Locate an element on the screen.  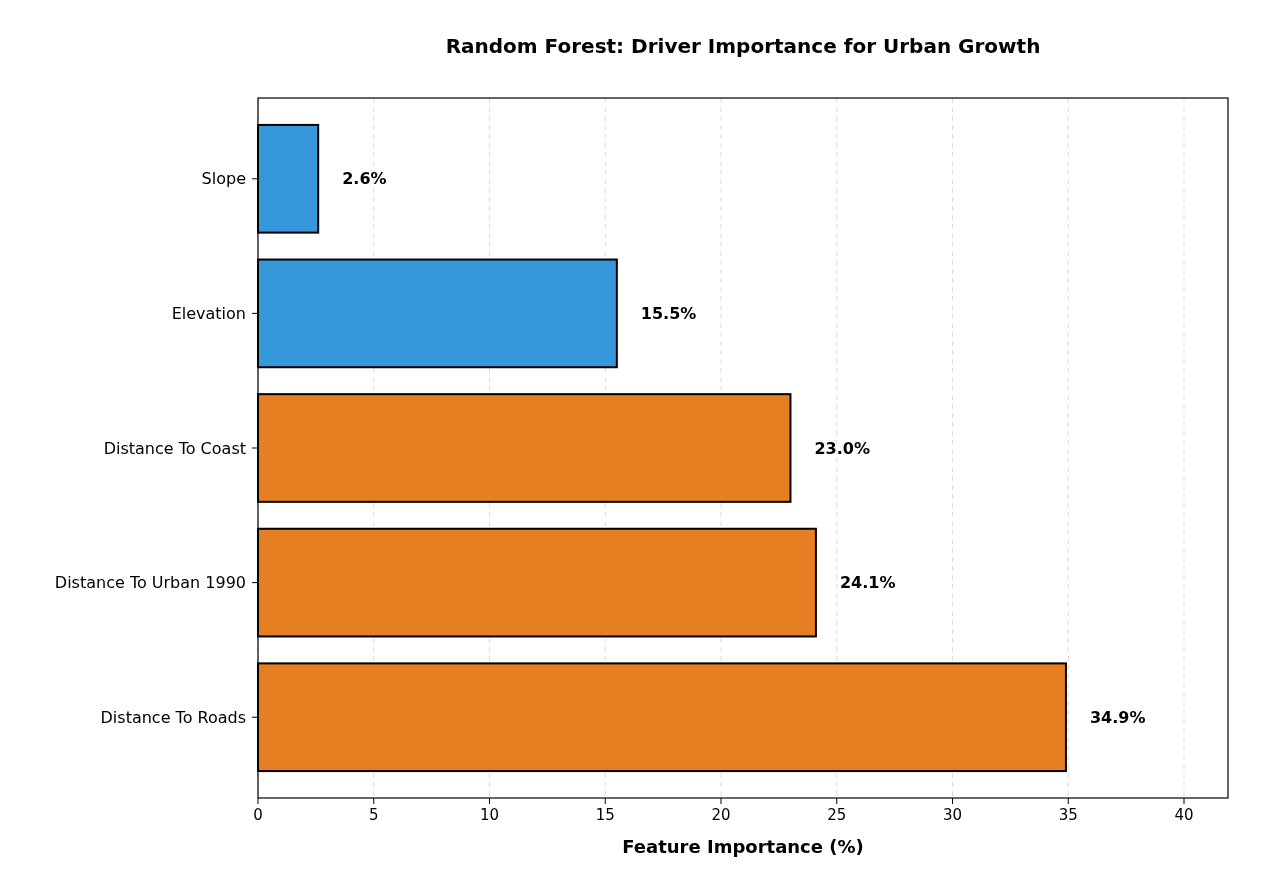
y-tick-label: Elevation is located at coordinates (208, 313).